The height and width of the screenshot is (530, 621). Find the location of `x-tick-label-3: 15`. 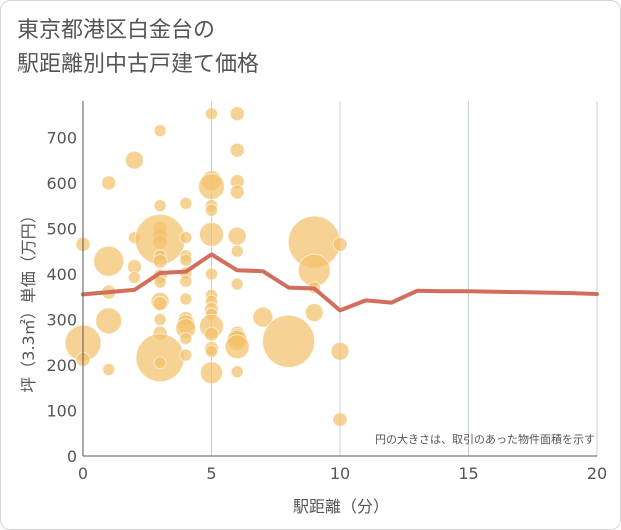

x-tick-label-3: 15 is located at coordinates (468, 473).